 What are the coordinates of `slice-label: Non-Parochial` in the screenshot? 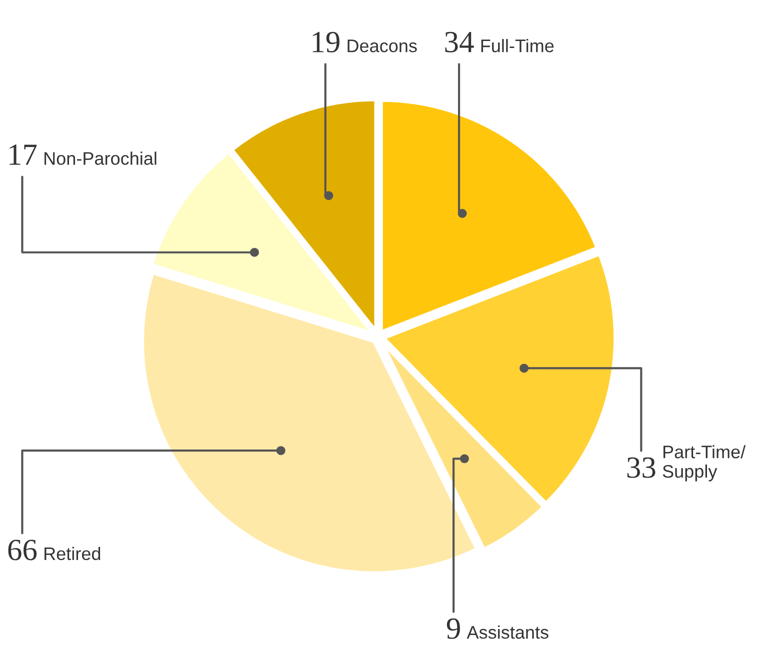 It's located at (100, 158).